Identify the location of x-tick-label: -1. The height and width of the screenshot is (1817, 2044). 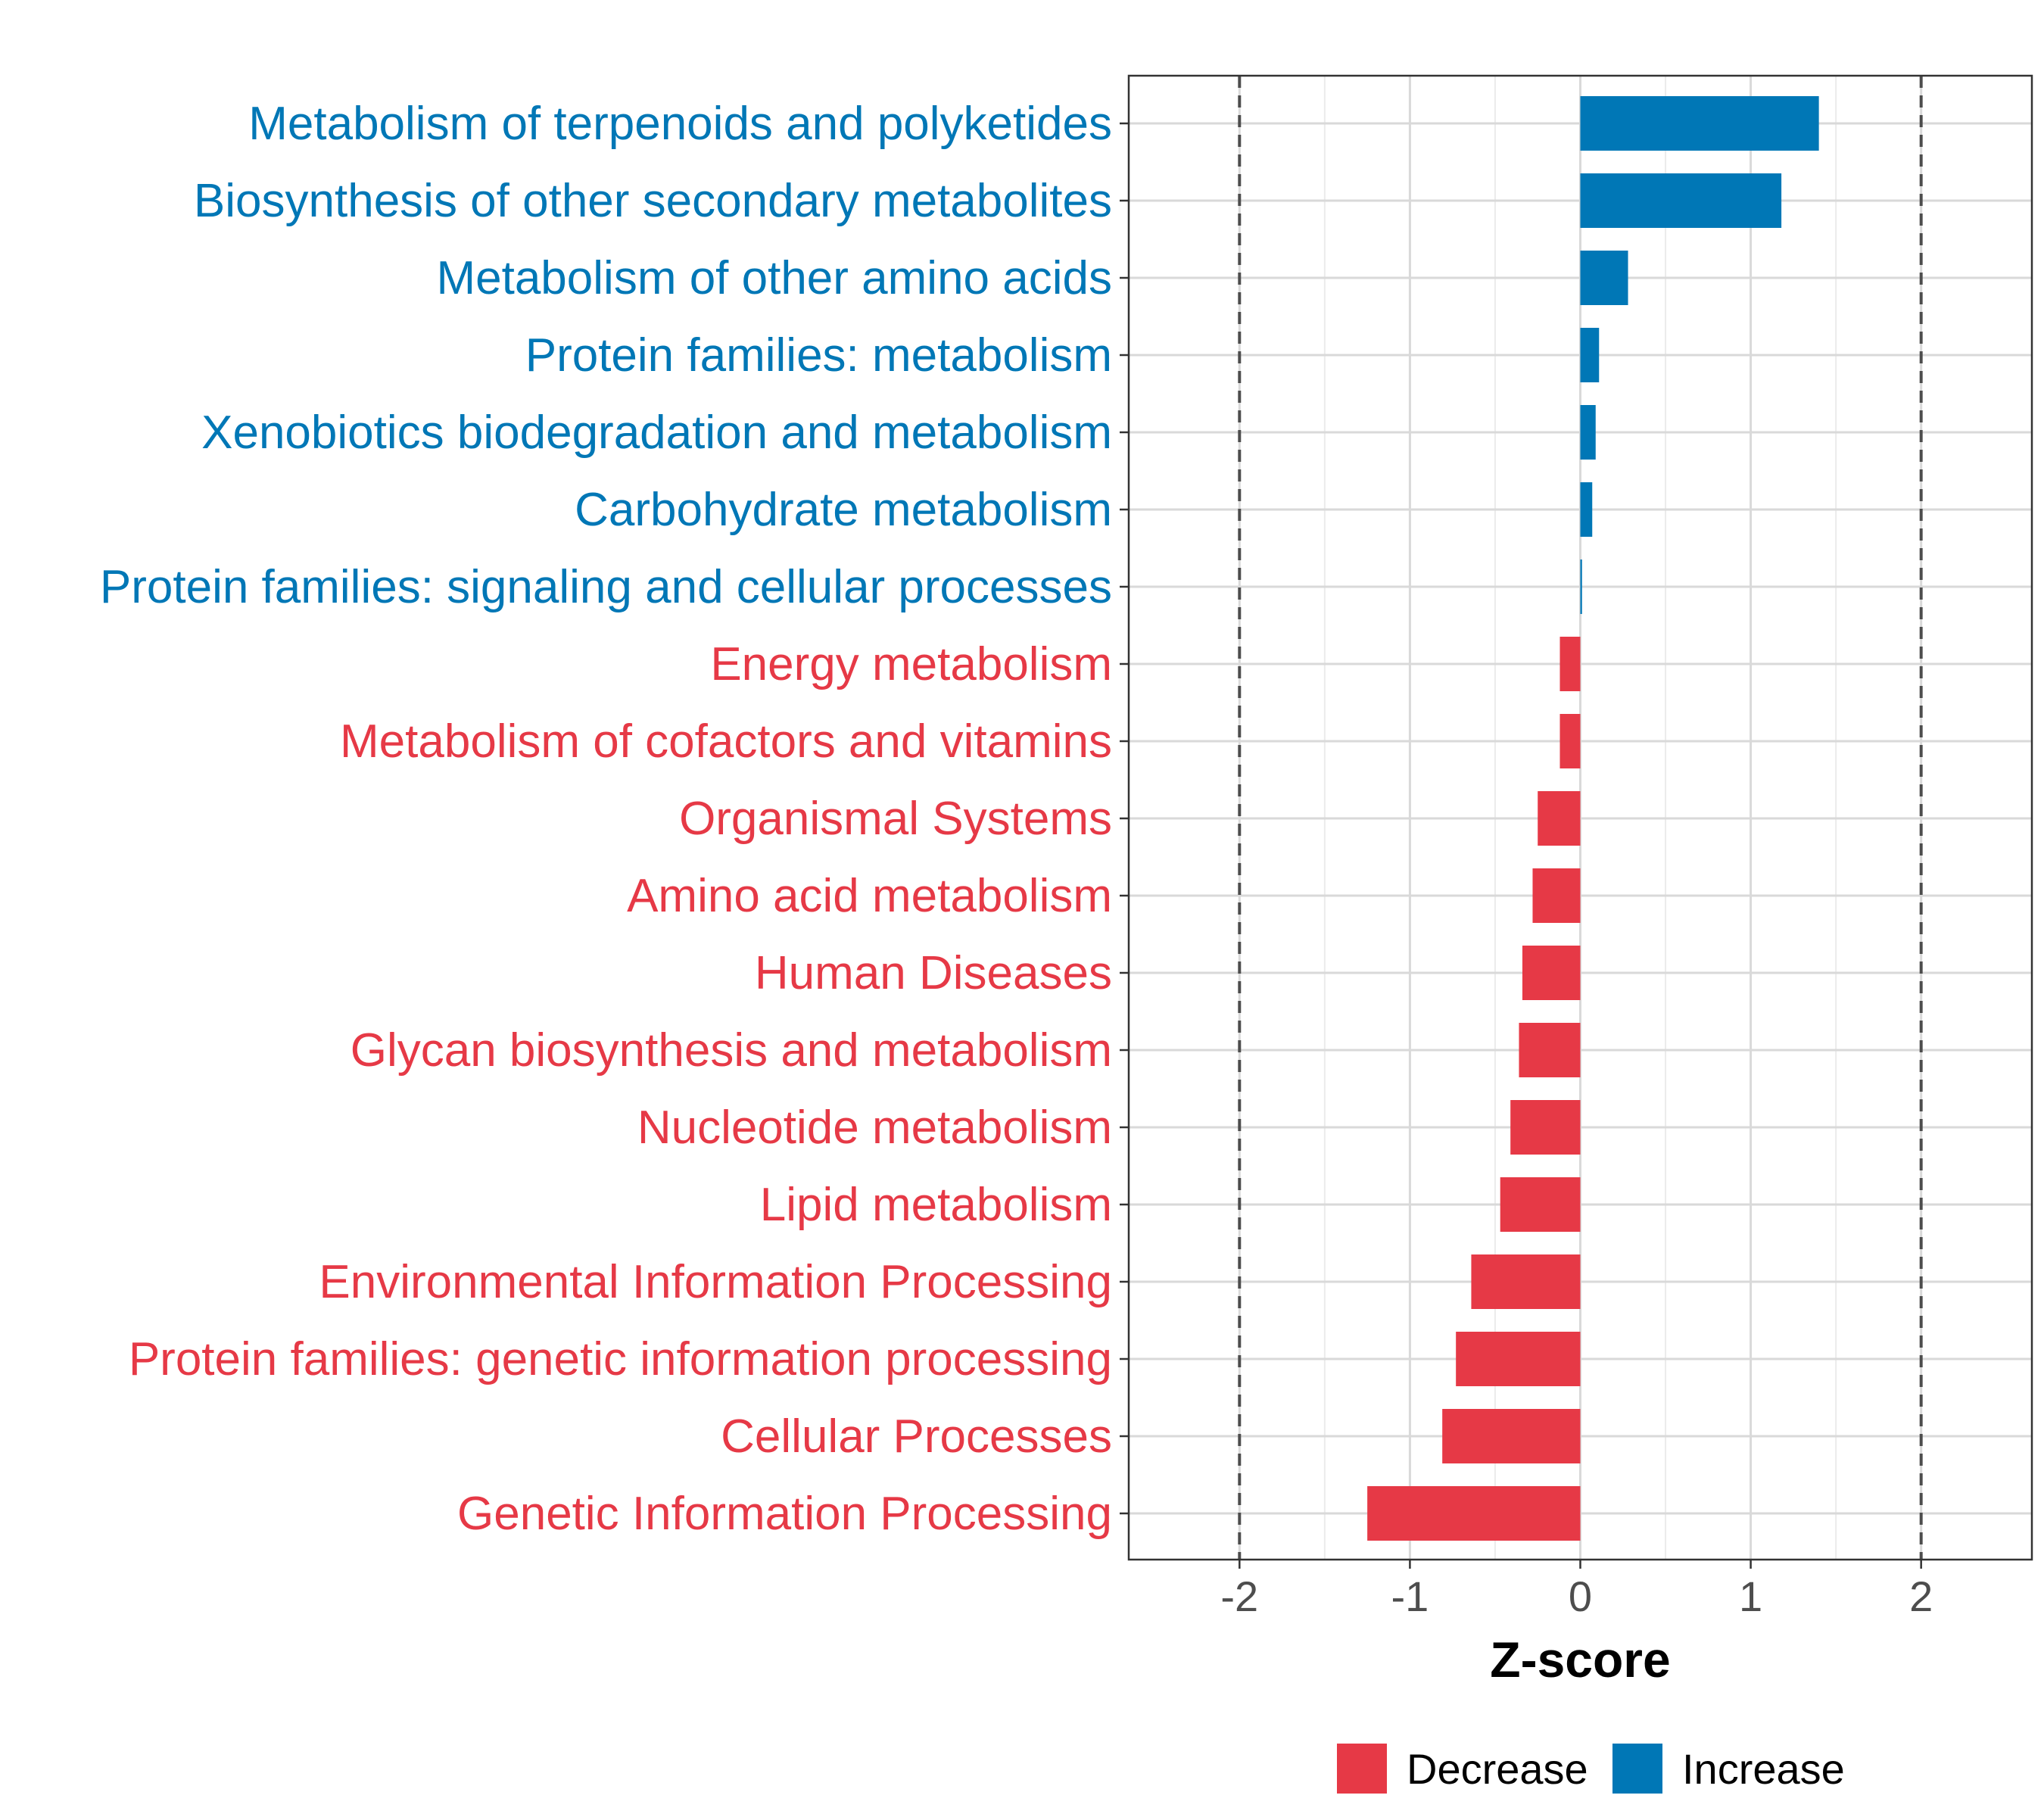
(1410, 1596).